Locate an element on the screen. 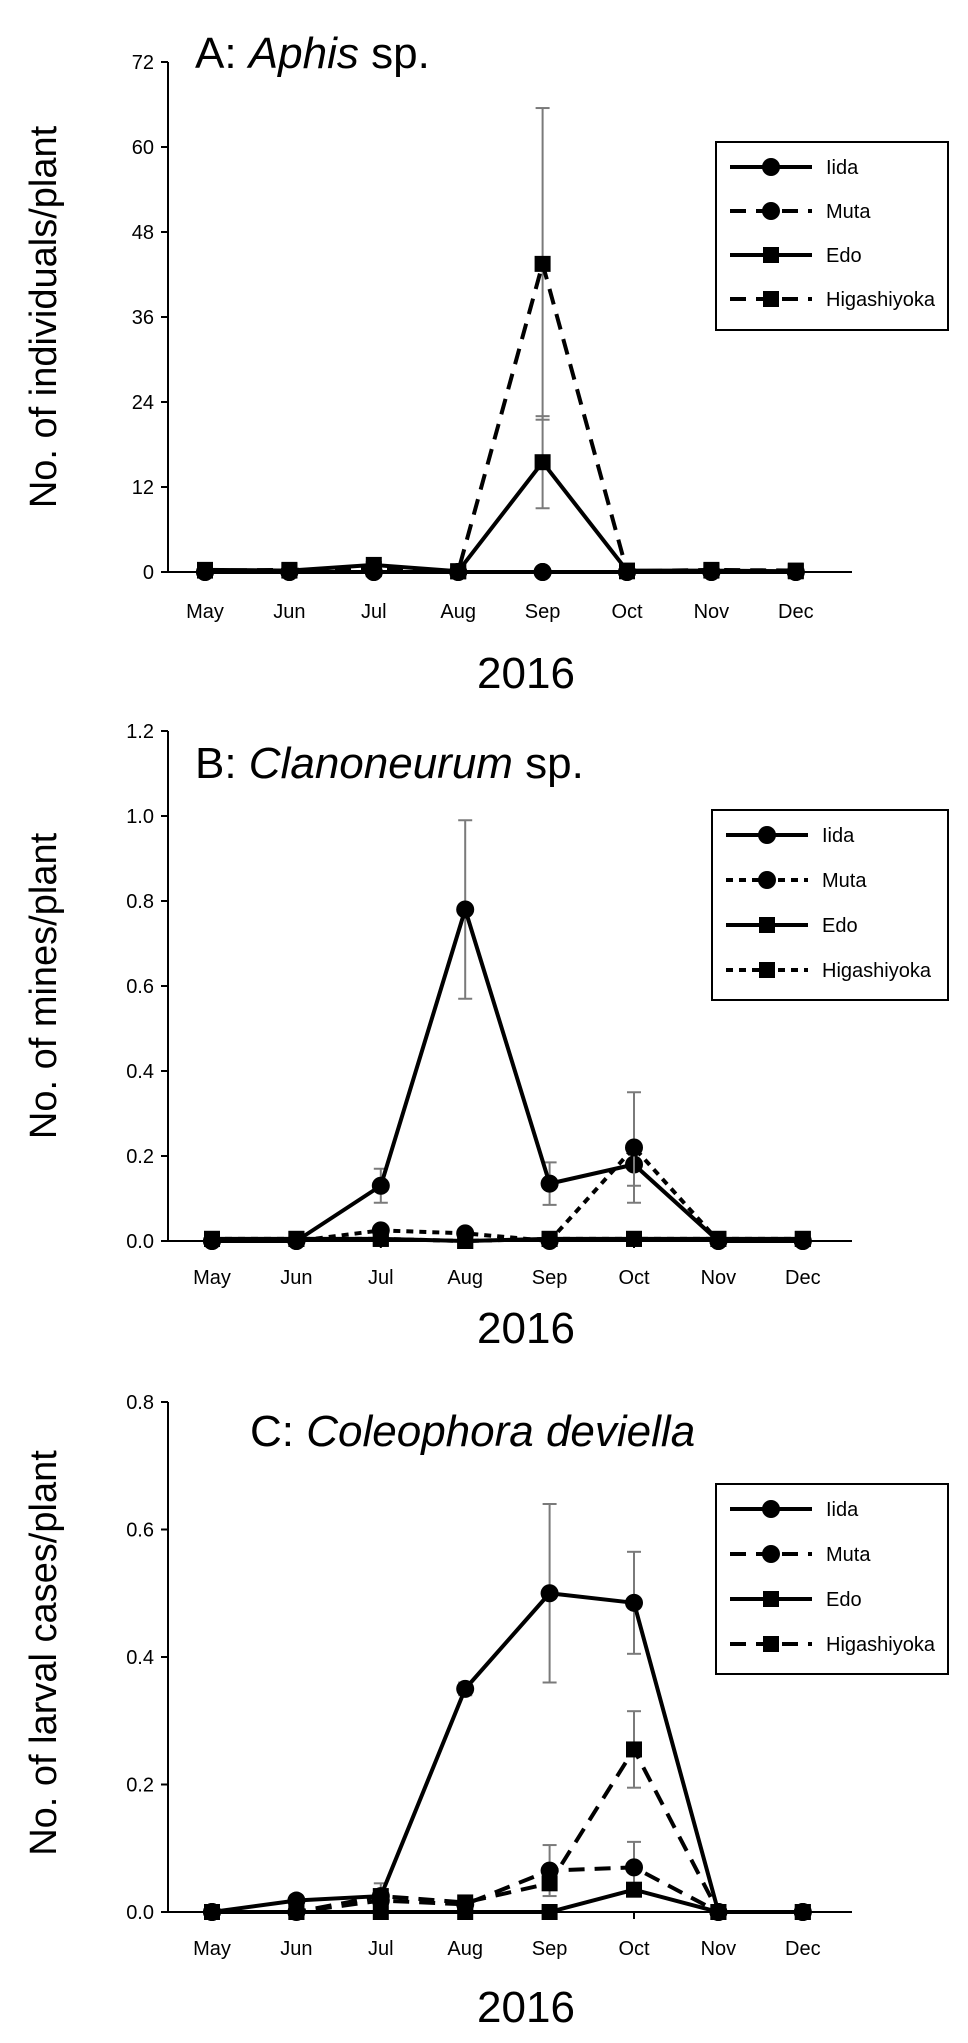 This screenshot has width=968, height=2043. y-tick-label: 12 is located at coordinates (143, 488).